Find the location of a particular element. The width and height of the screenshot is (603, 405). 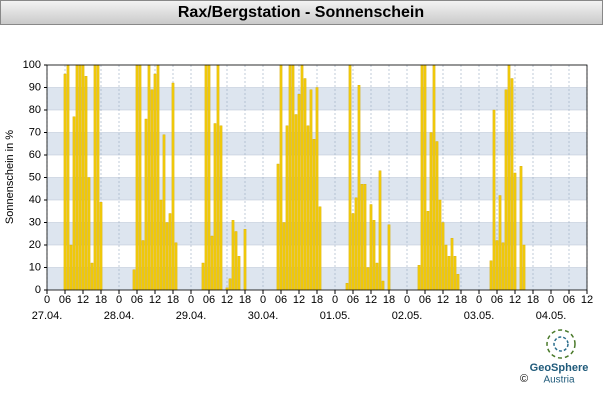

date-label: 01.05. is located at coordinates (335, 316).